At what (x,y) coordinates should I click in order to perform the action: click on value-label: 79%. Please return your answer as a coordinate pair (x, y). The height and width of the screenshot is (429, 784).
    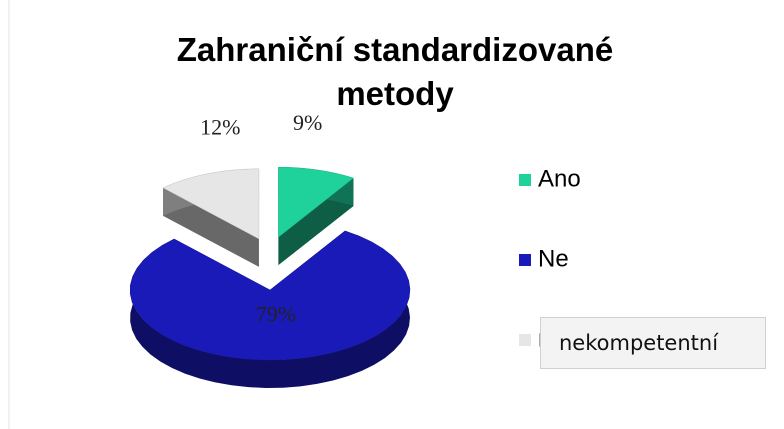
    Looking at the image, I should click on (276, 313).